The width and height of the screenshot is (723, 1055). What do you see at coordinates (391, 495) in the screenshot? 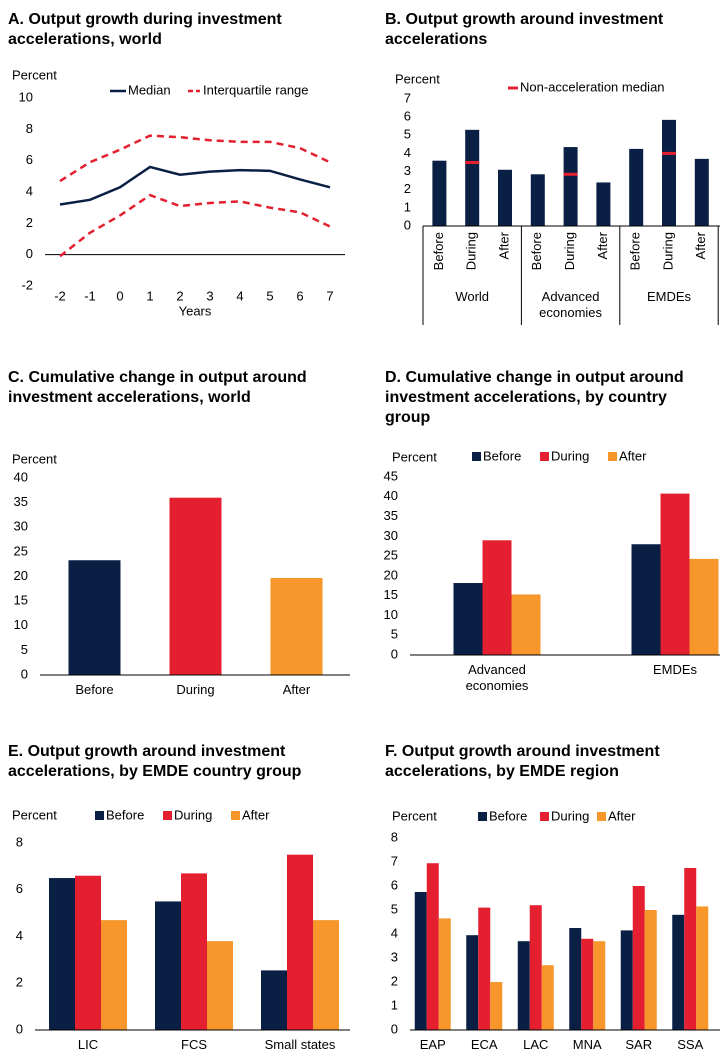
I see `y-tick-label: 40` at bounding box center [391, 495].